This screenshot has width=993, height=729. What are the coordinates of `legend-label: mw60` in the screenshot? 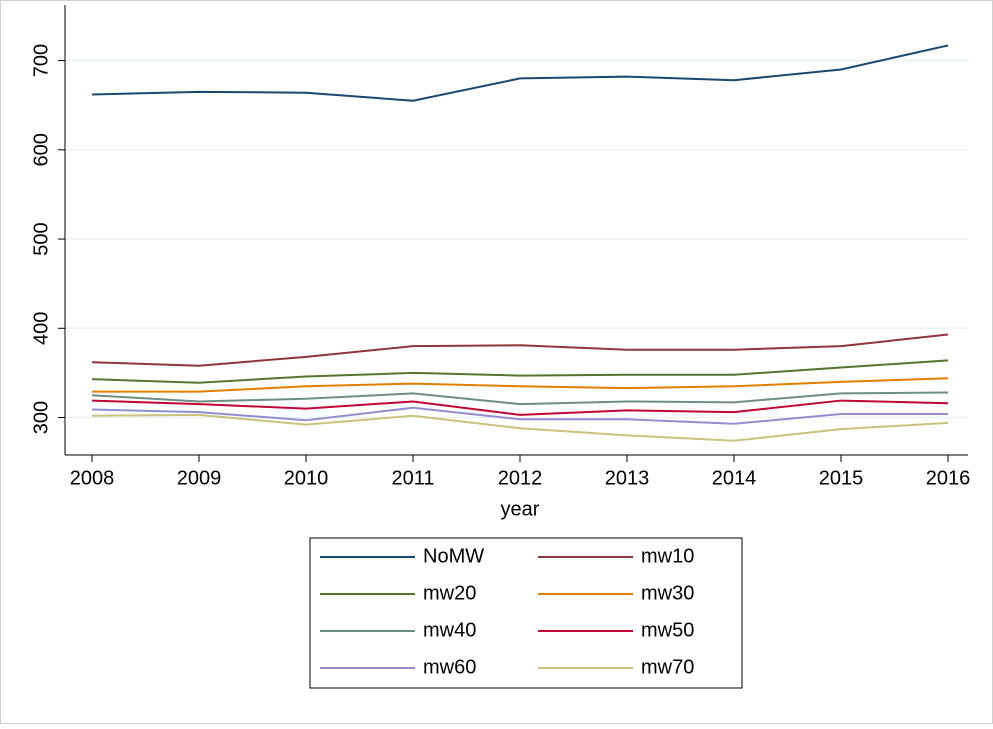 It's located at (449, 667).